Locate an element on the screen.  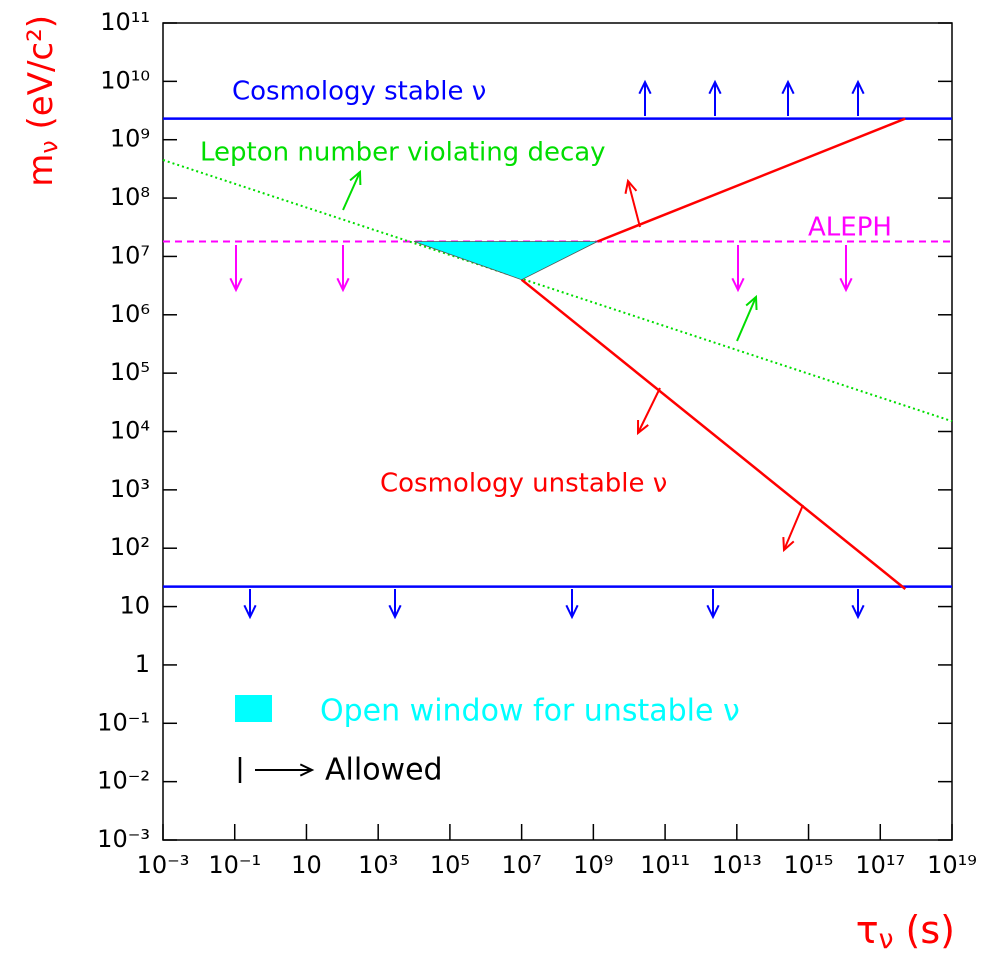
x-tick-label: 10⁹ is located at coordinates (593, 865).